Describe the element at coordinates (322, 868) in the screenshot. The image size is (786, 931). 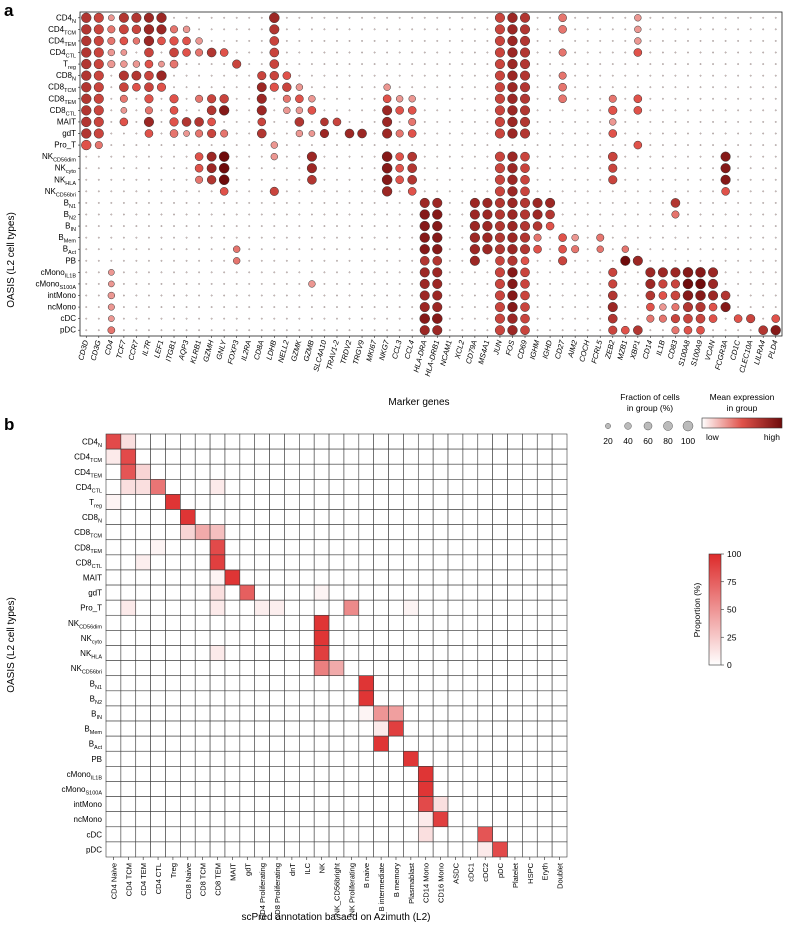
I see `heatmap-column-label: NK` at that location.